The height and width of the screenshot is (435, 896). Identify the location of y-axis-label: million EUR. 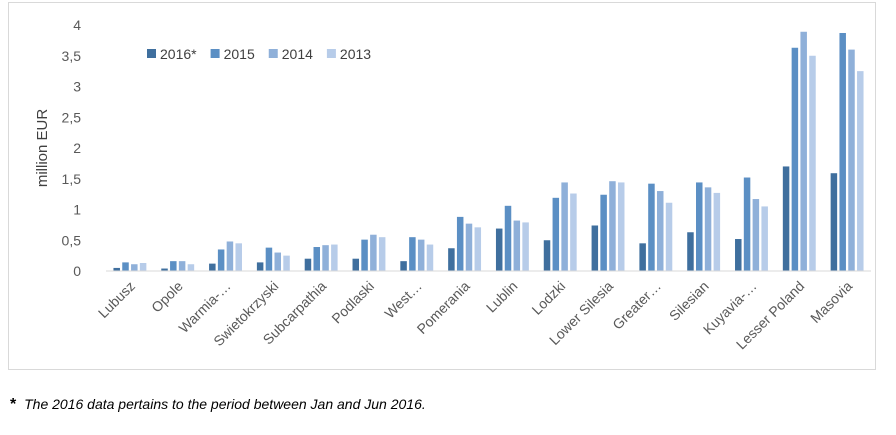
(42, 148).